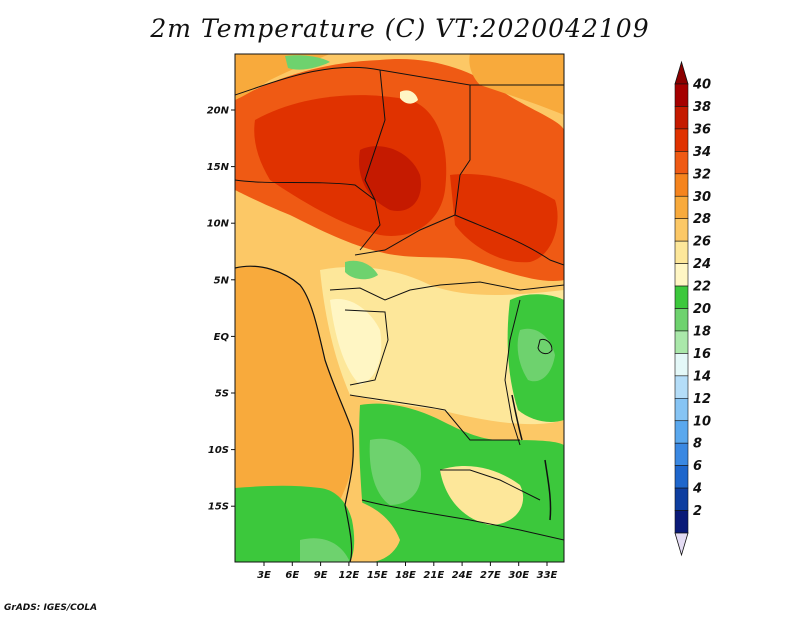  I want to click on colorbar-label: 6, so click(697, 466).